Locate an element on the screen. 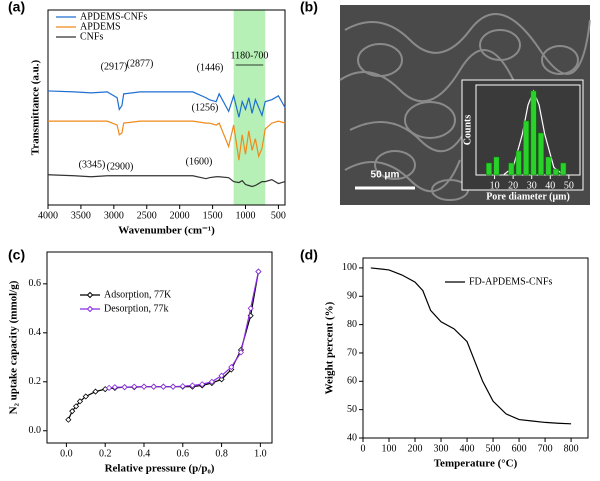 The height and width of the screenshot is (481, 600). x-tick-label: 30 is located at coordinates (532, 185).